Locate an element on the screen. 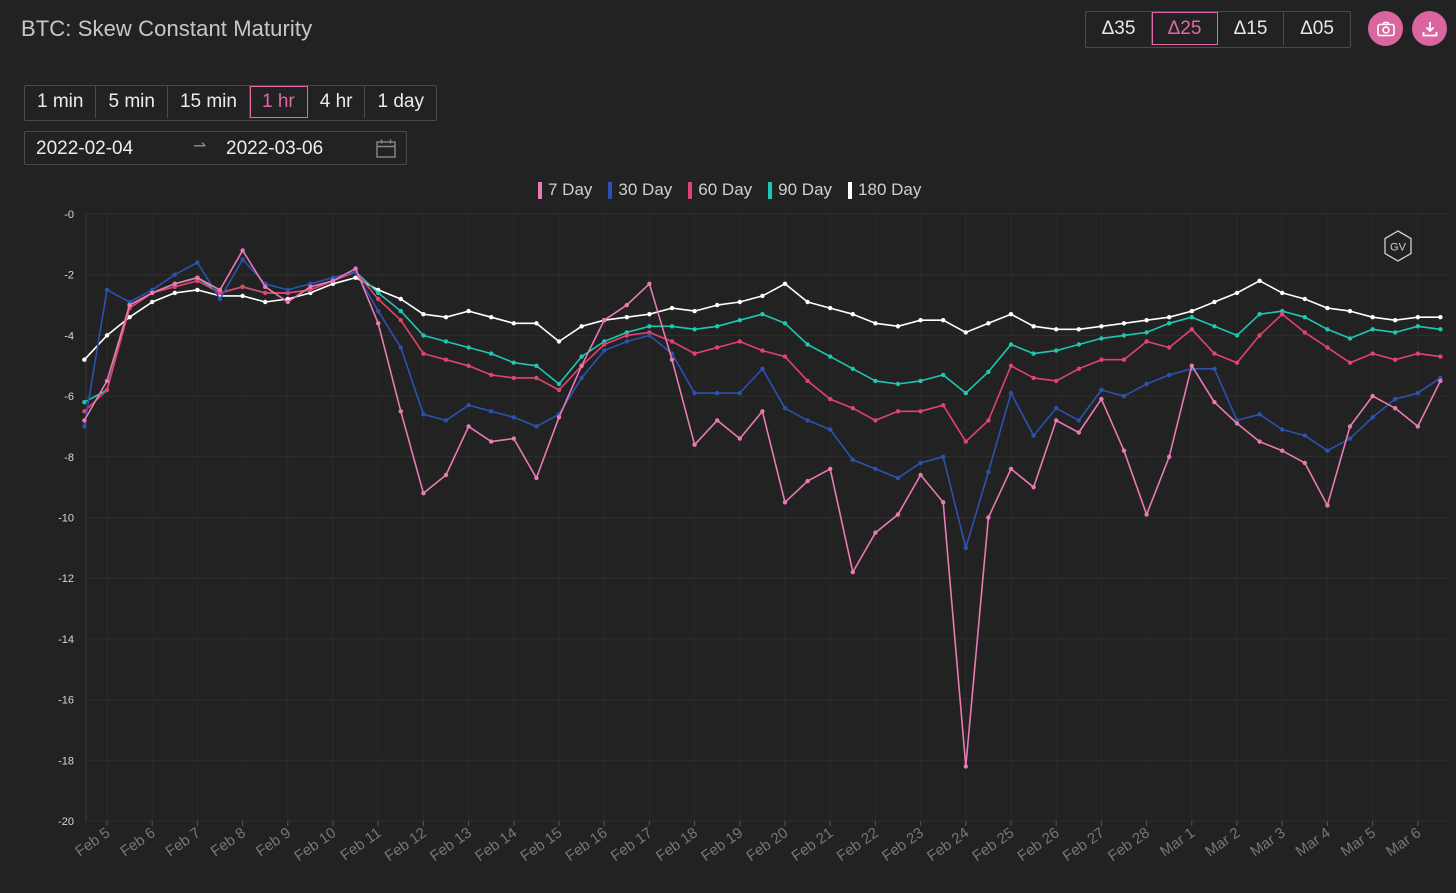  legend-item-30day: 30 Day is located at coordinates (640, 190).